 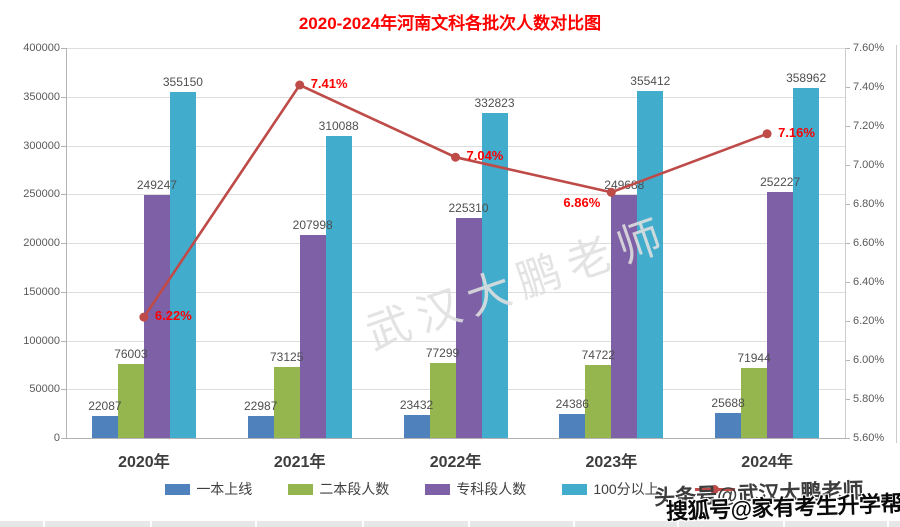 What do you see at coordinates (130, 400) in the screenshot?
I see `bar-二本段人数-2020年` at bounding box center [130, 400].